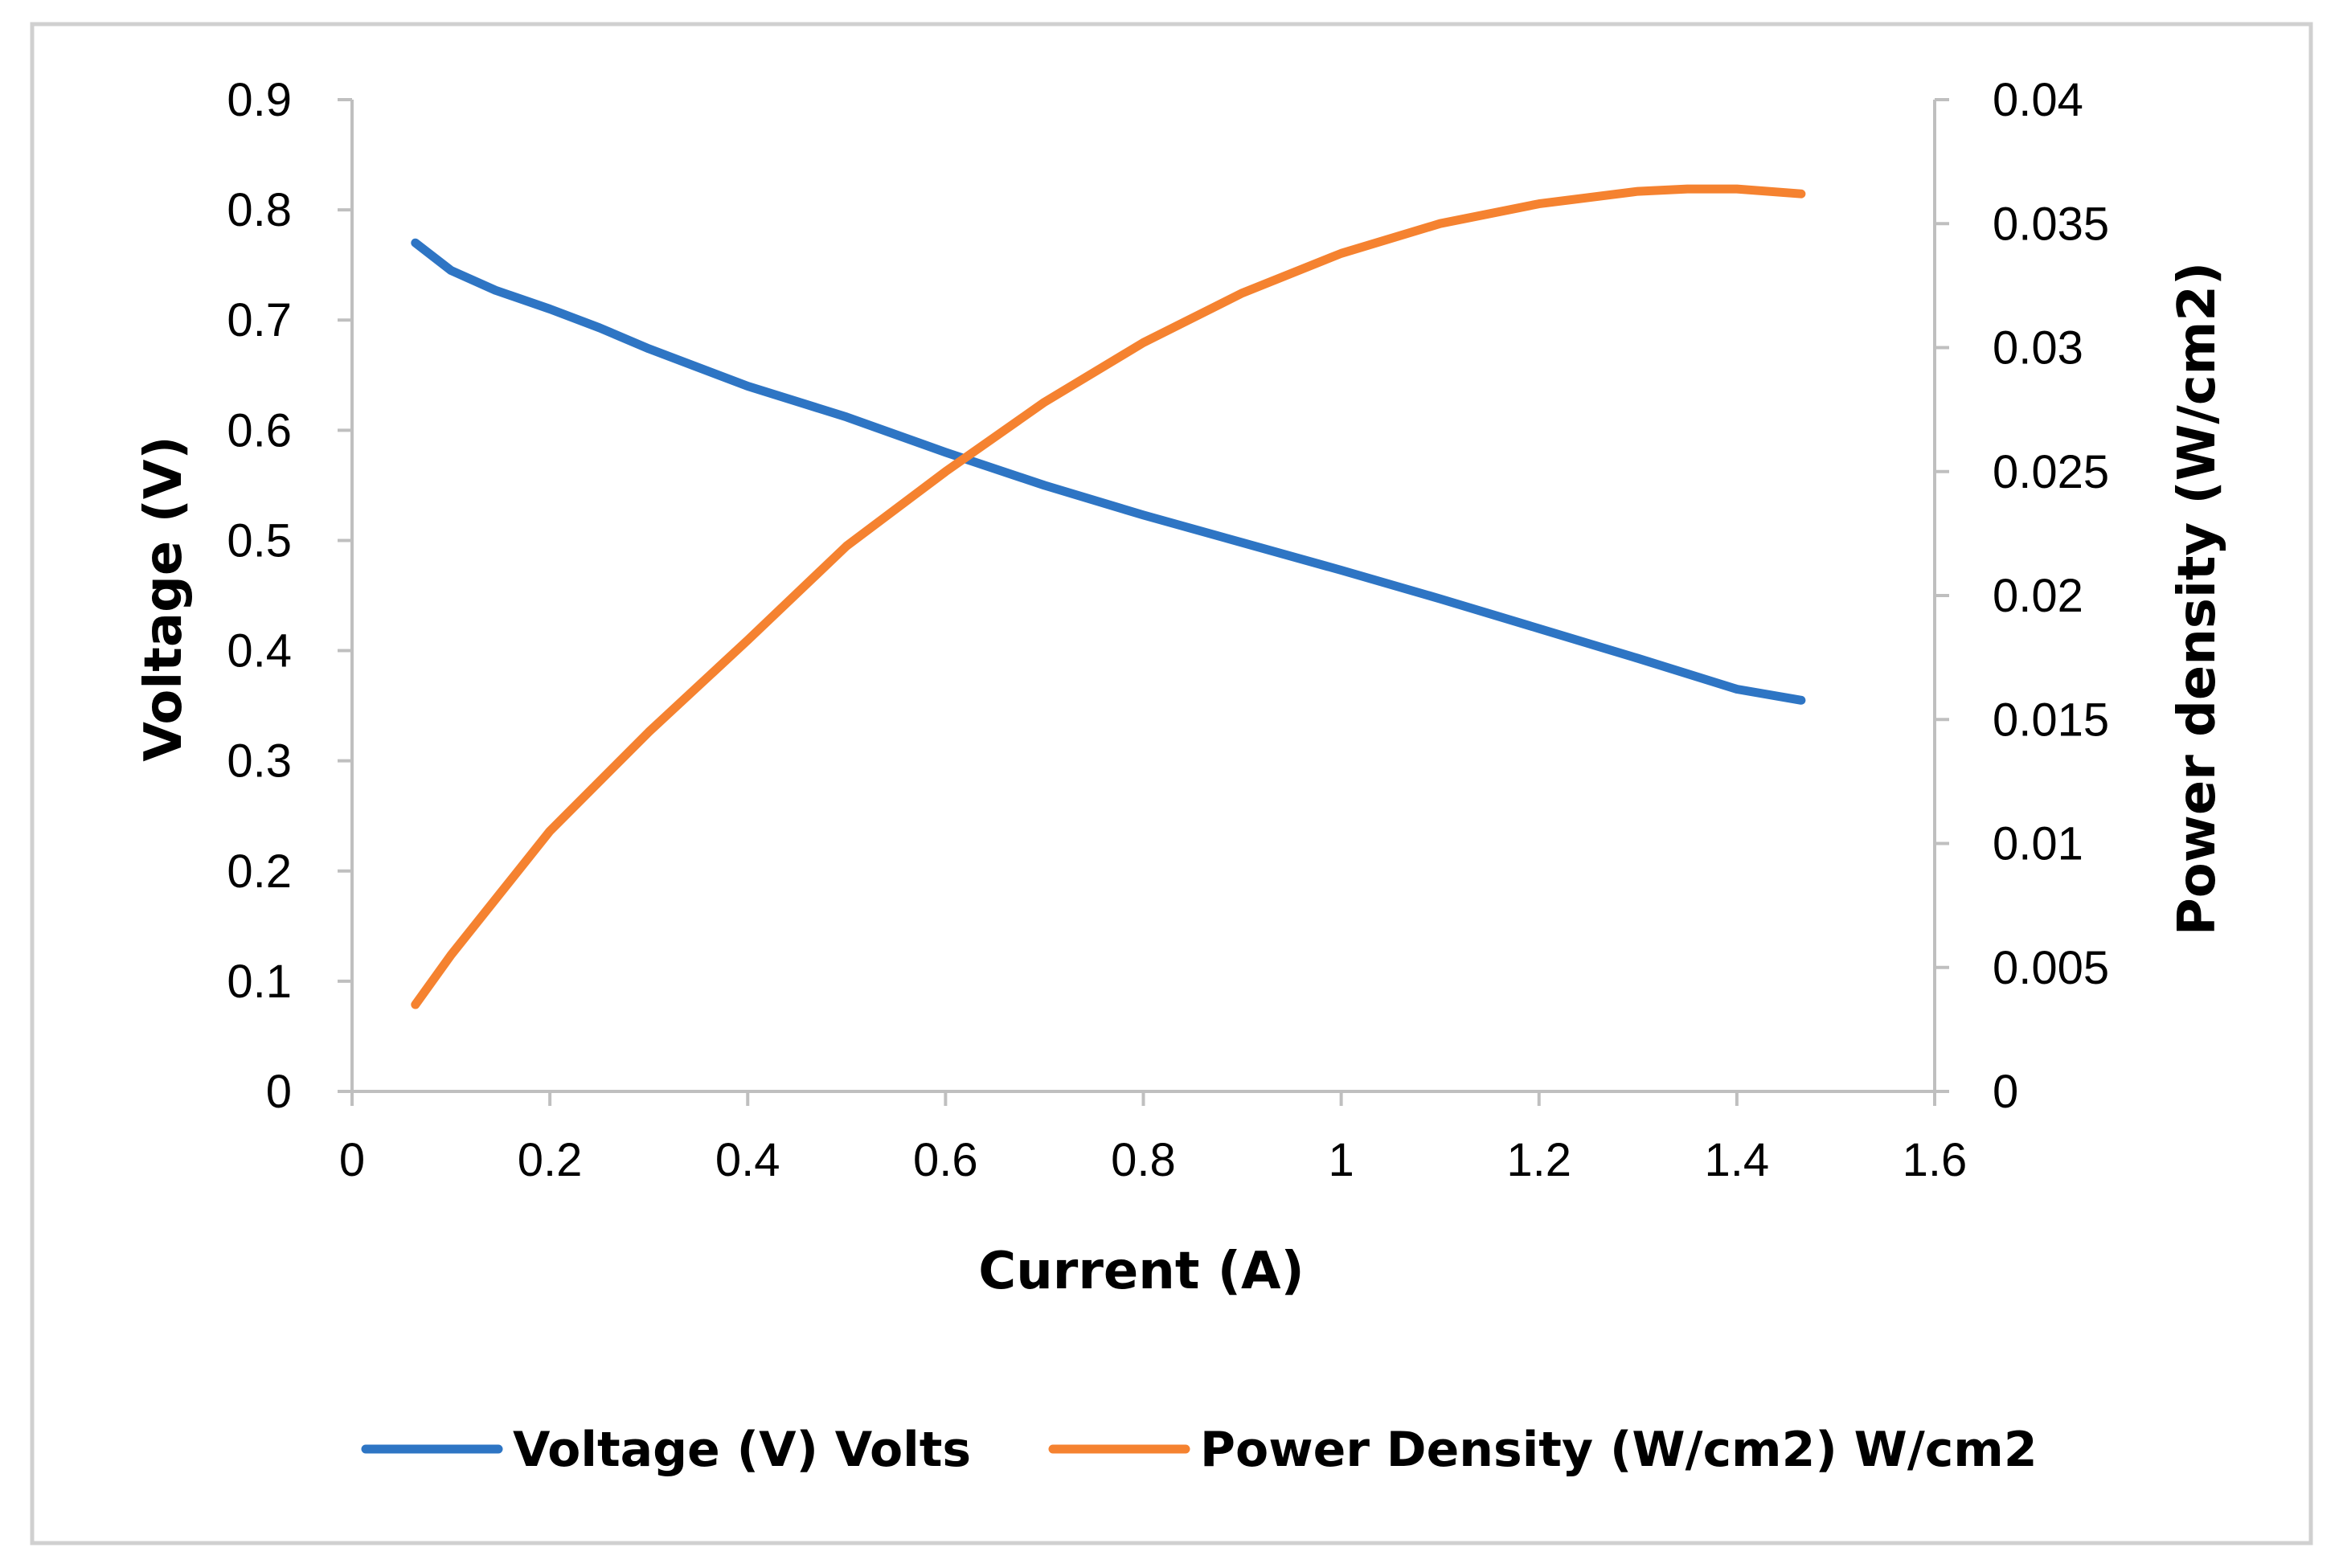 This screenshot has height=1568, width=2343. Describe the element at coordinates (747, 1160) in the screenshot. I see `x-tick-label: 0.4` at that location.